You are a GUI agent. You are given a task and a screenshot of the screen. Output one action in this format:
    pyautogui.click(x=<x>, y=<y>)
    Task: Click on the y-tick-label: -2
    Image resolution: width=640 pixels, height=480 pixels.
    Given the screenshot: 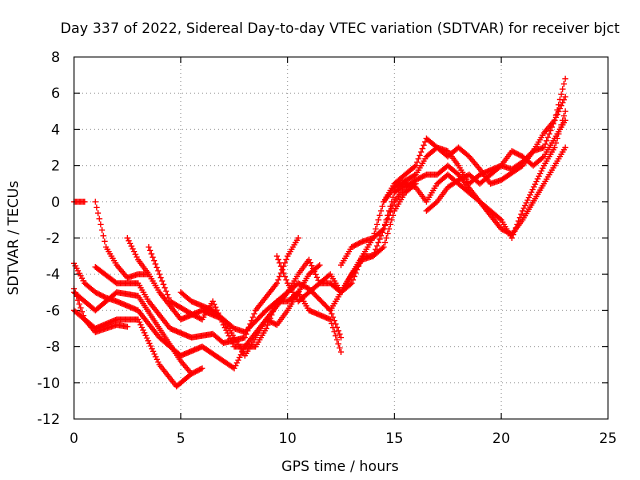 What is the action you would take?
    pyautogui.click(x=53, y=239)
    